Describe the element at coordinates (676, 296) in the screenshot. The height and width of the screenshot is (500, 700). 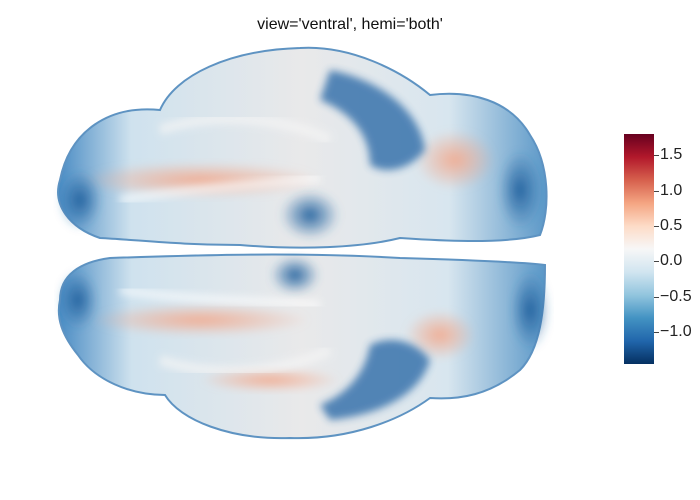
I see `colorbar-tick-label: −0.5` at that location.